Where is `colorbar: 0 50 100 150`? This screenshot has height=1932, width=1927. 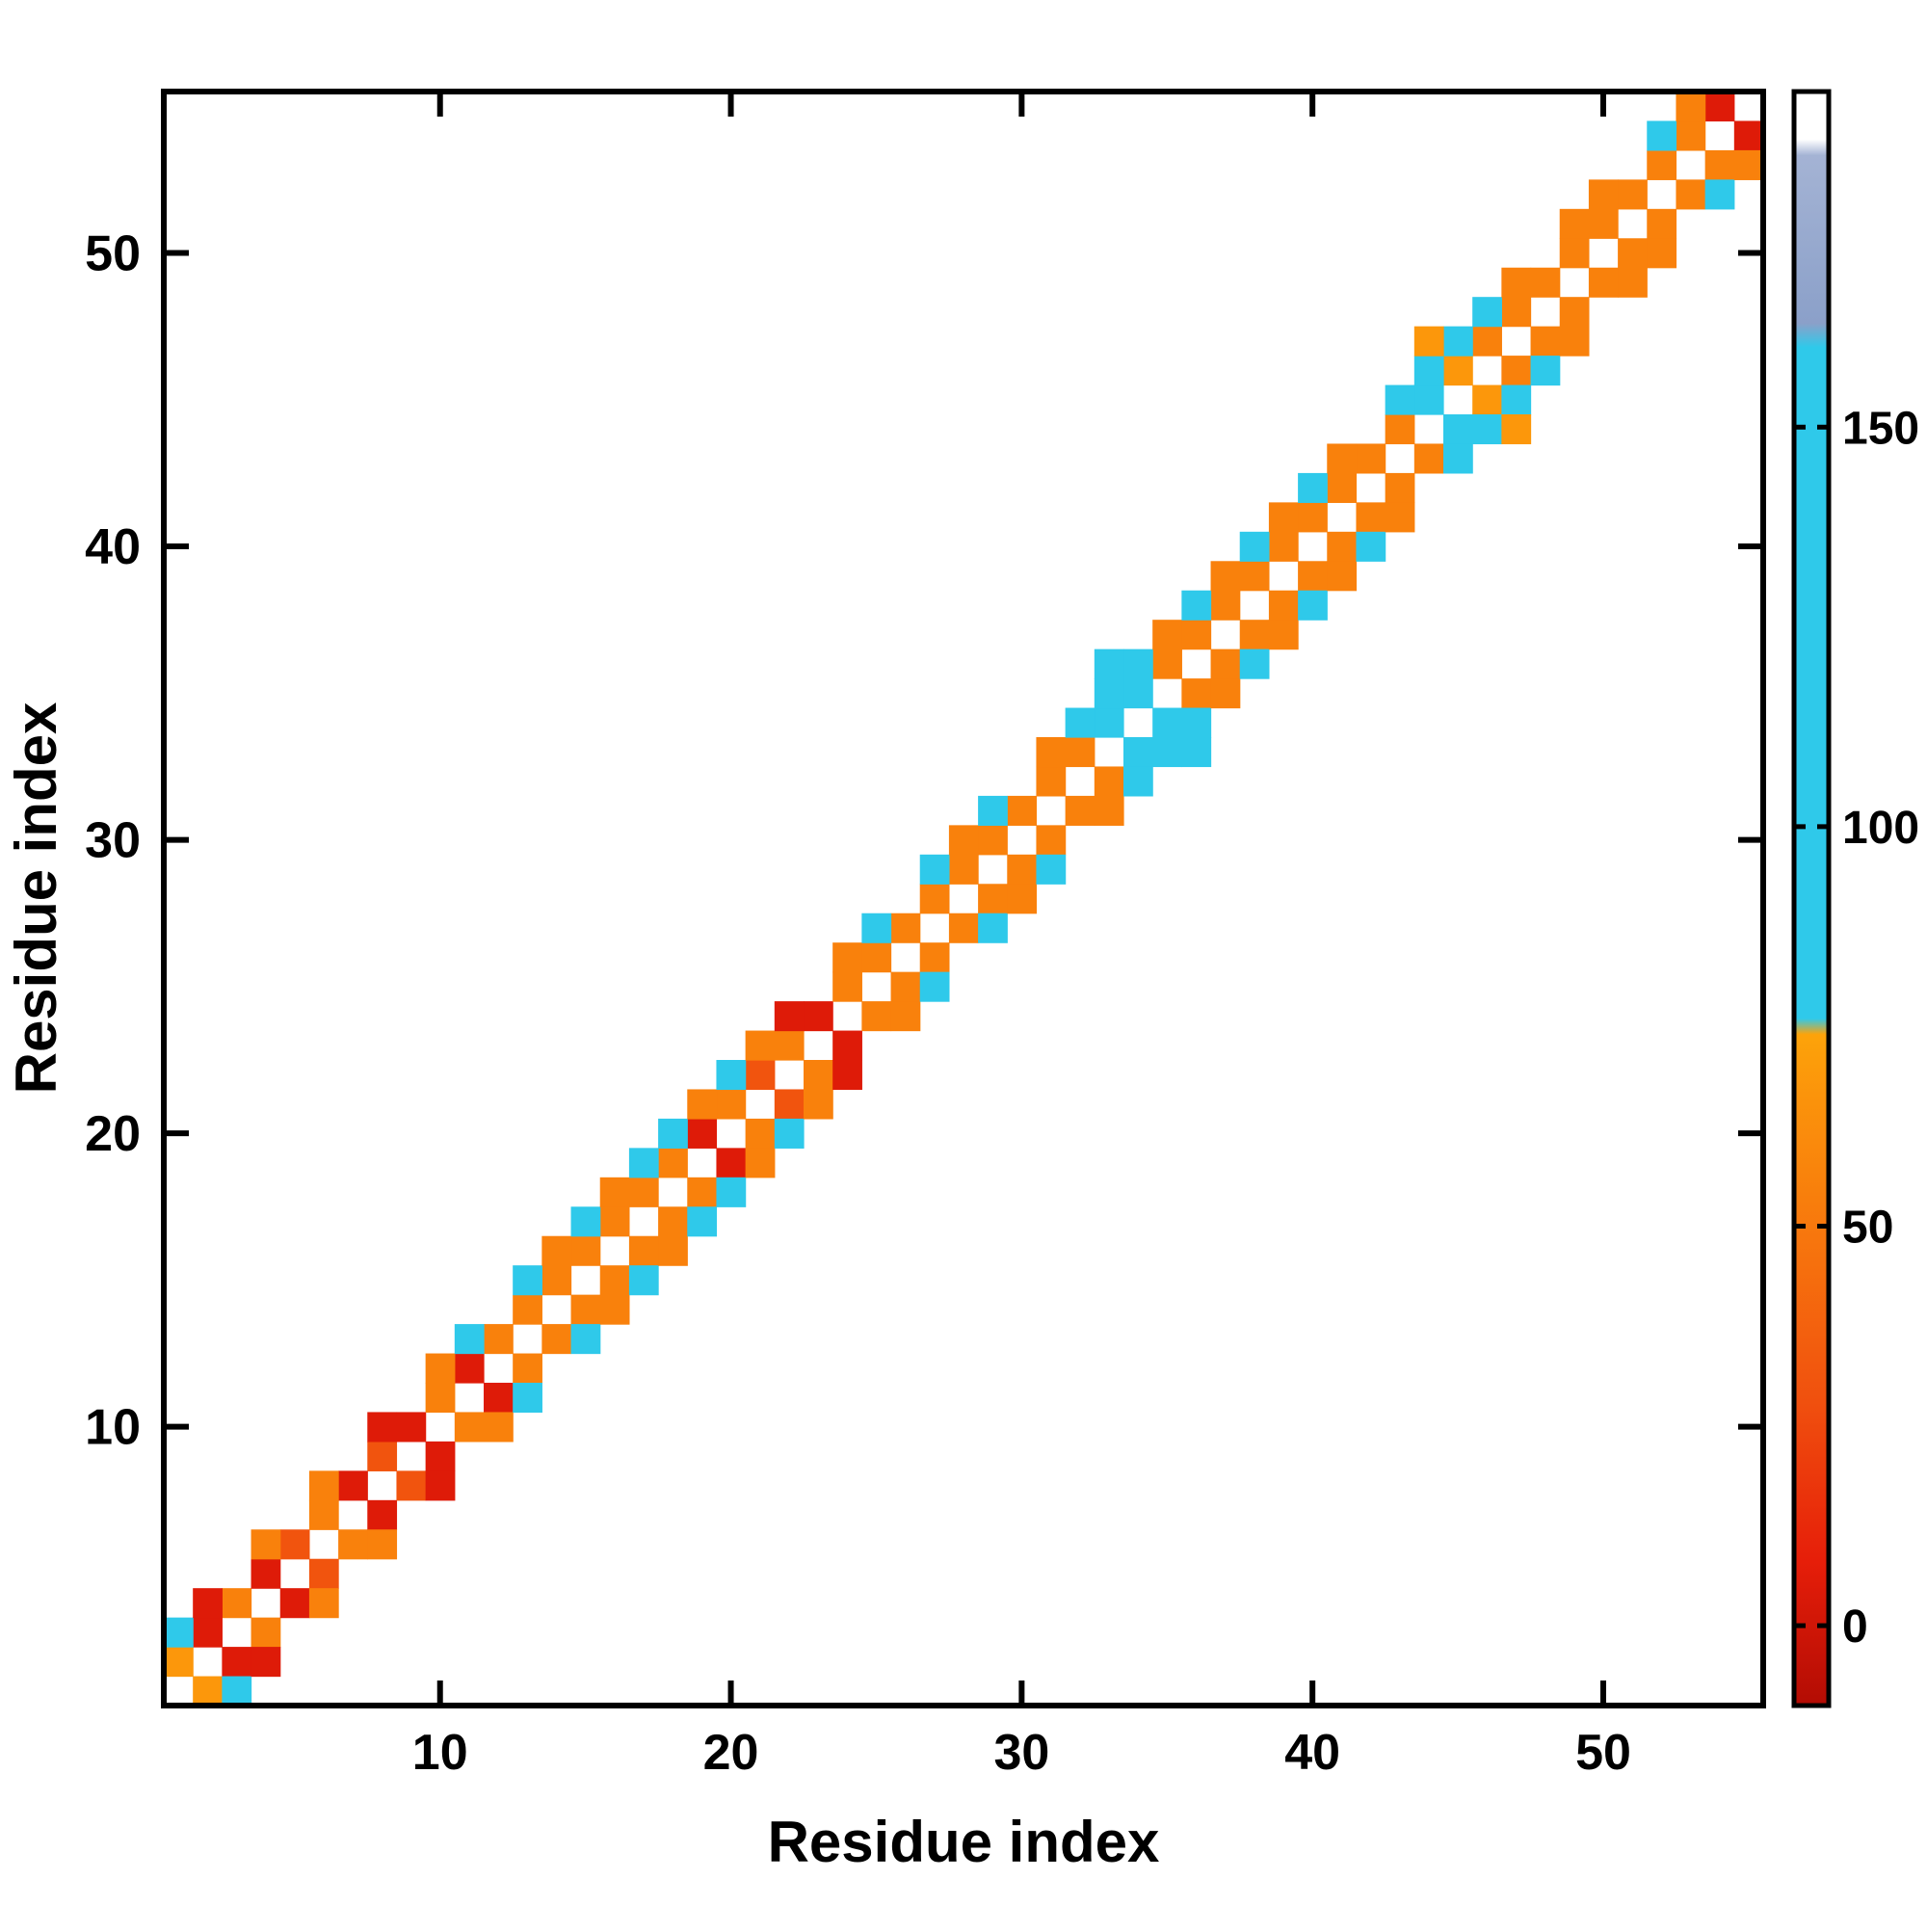
colorbar: 0 50 100 150 is located at coordinates (1855, 898).